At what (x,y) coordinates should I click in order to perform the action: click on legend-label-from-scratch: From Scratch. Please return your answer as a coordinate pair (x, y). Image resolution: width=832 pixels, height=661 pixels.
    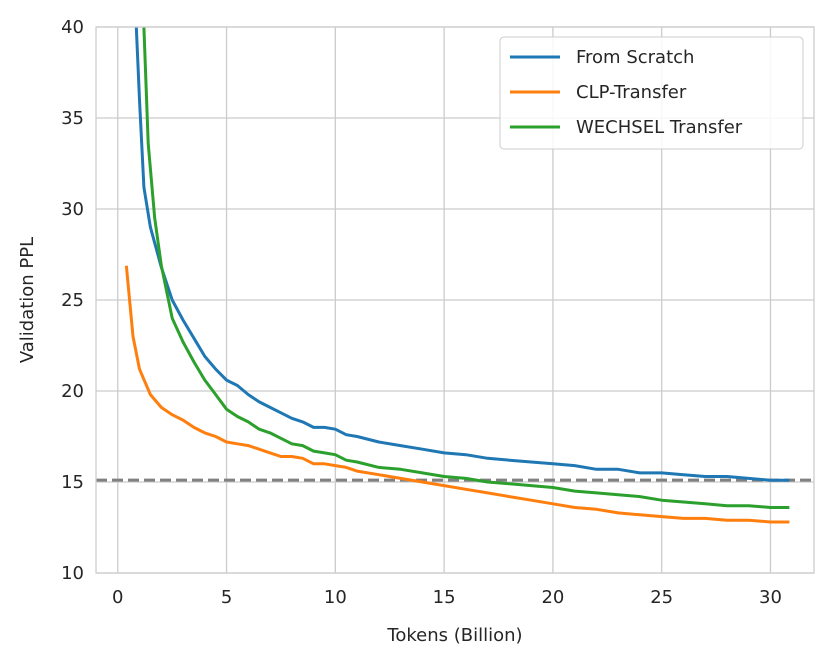
    Looking at the image, I should click on (635, 57).